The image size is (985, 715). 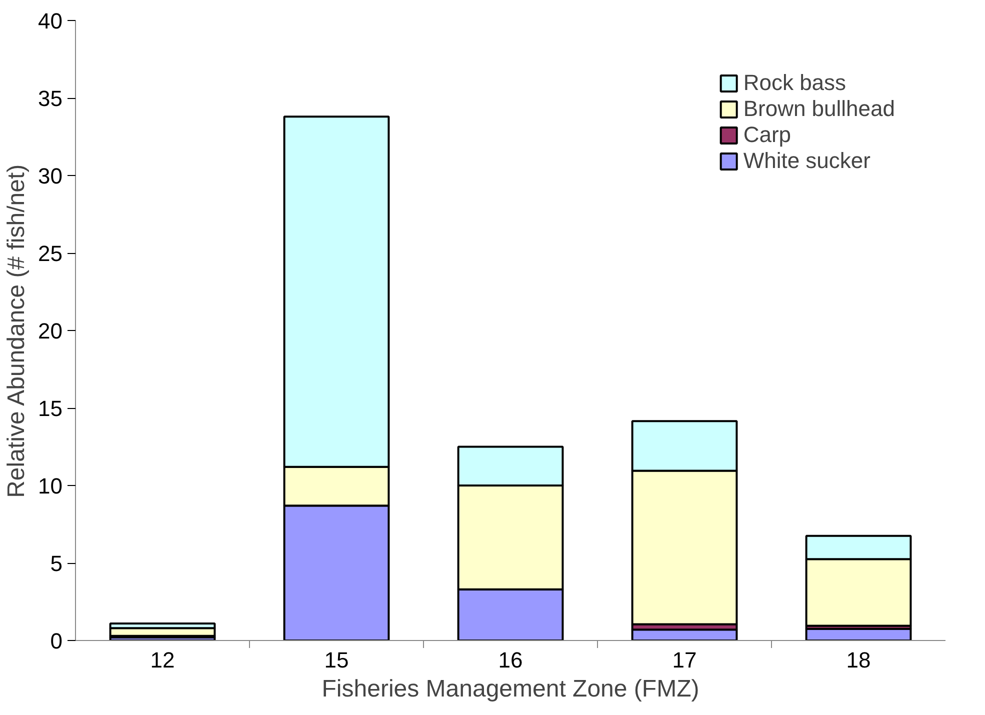 What do you see at coordinates (50, 486) in the screenshot?
I see `y-tick-label: 10` at bounding box center [50, 486].